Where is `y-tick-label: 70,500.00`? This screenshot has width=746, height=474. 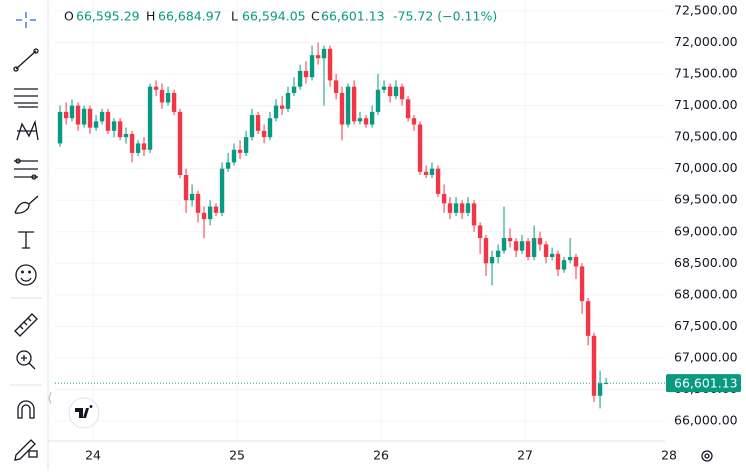 y-tick-label: 70,500.00 is located at coordinates (706, 136).